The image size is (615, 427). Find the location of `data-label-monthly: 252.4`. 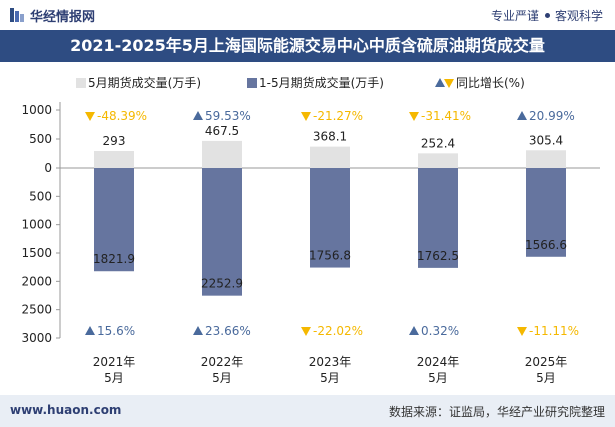

data-label-monthly: 252.4 is located at coordinates (438, 143).